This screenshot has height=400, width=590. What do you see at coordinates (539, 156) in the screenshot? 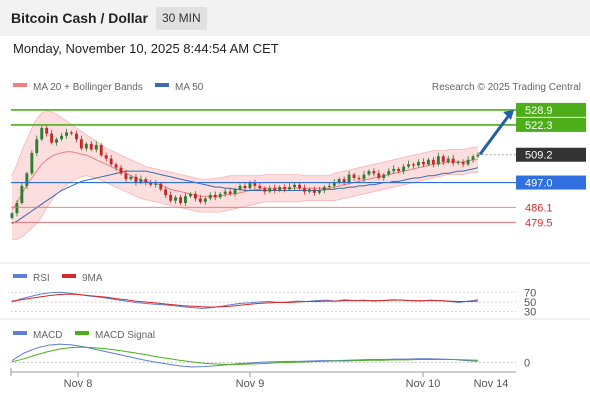
I see `level-label-current: 509.2` at bounding box center [539, 156].